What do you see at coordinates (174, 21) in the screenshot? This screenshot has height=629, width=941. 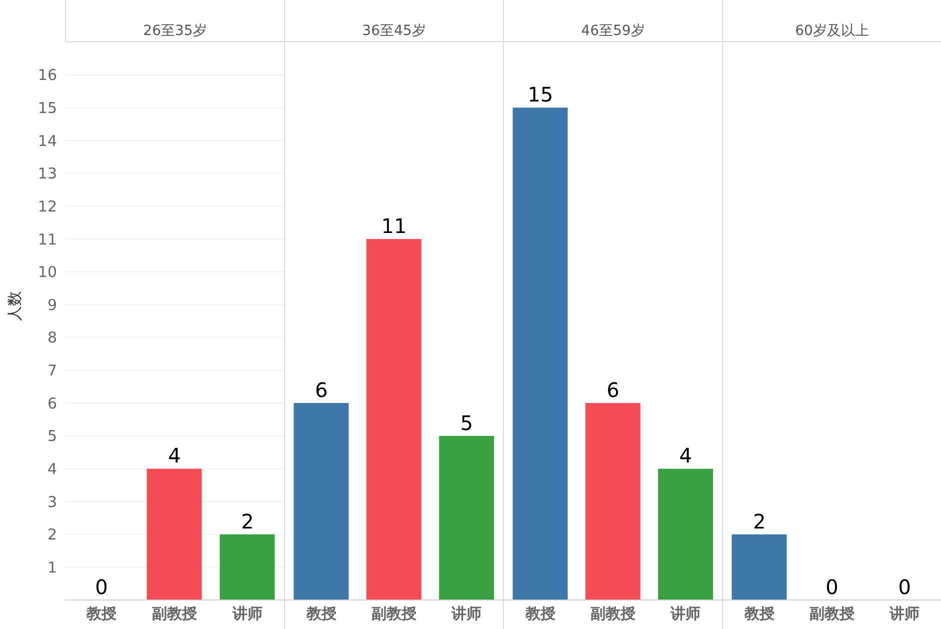 I see `chart-title: 26至35岁` at bounding box center [174, 21].